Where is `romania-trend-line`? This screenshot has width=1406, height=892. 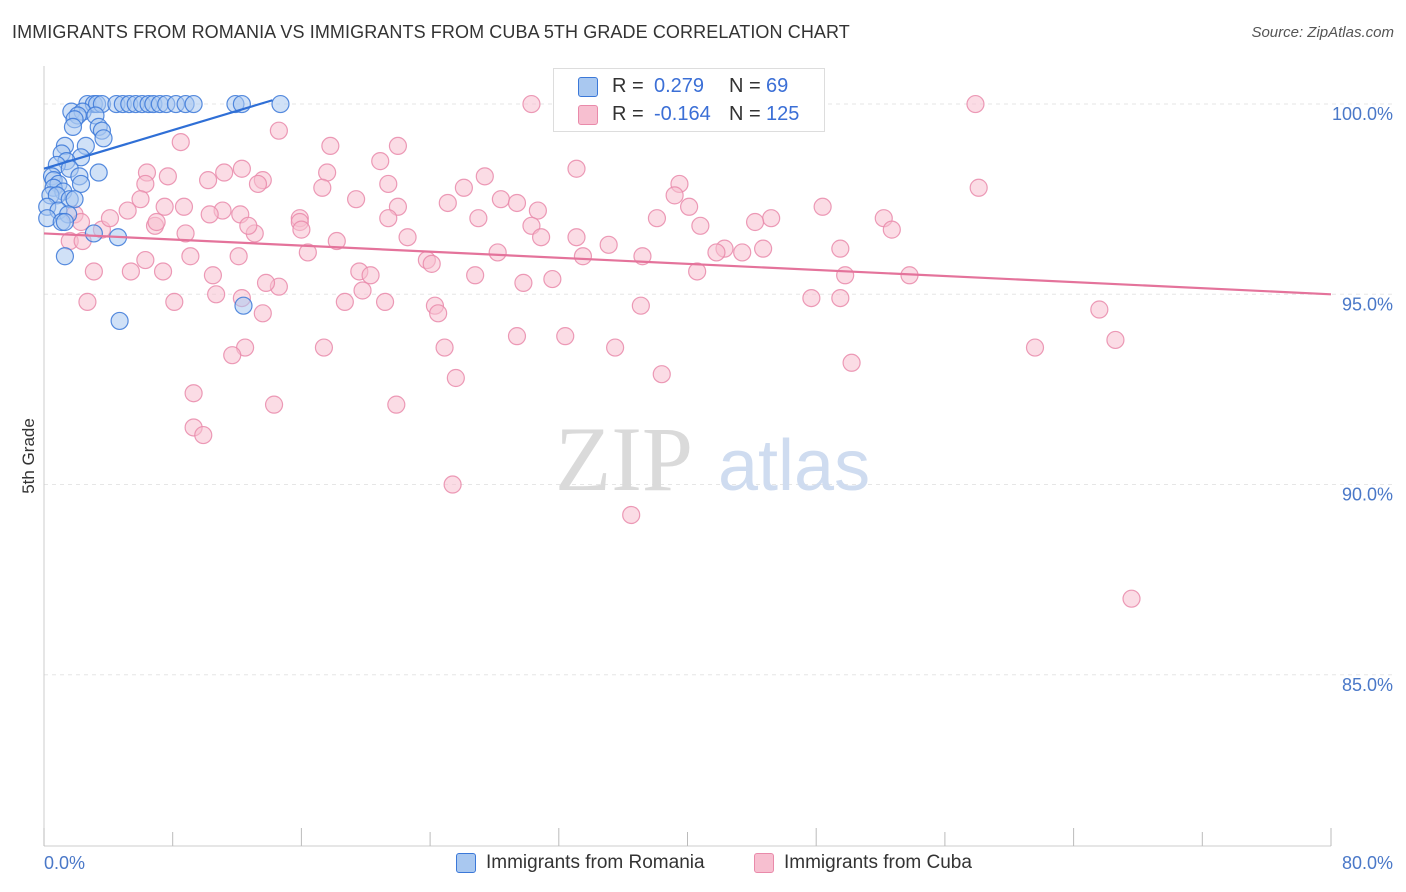
romania-trend-line is located at coordinates (158, 134).